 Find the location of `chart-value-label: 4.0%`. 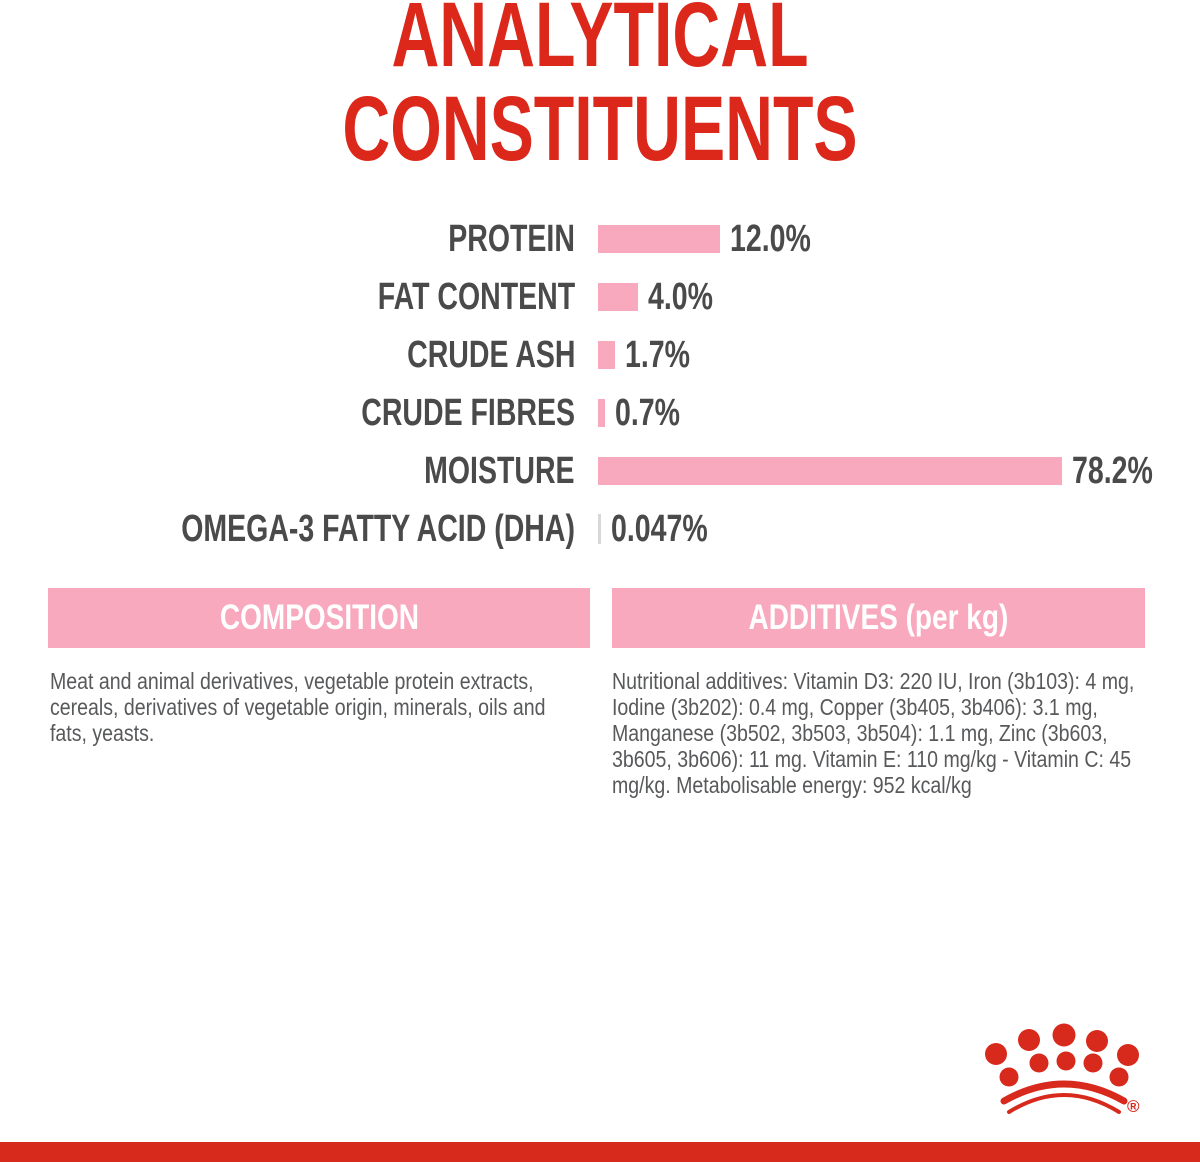

chart-value-label: 4.0% is located at coordinates (680, 296).